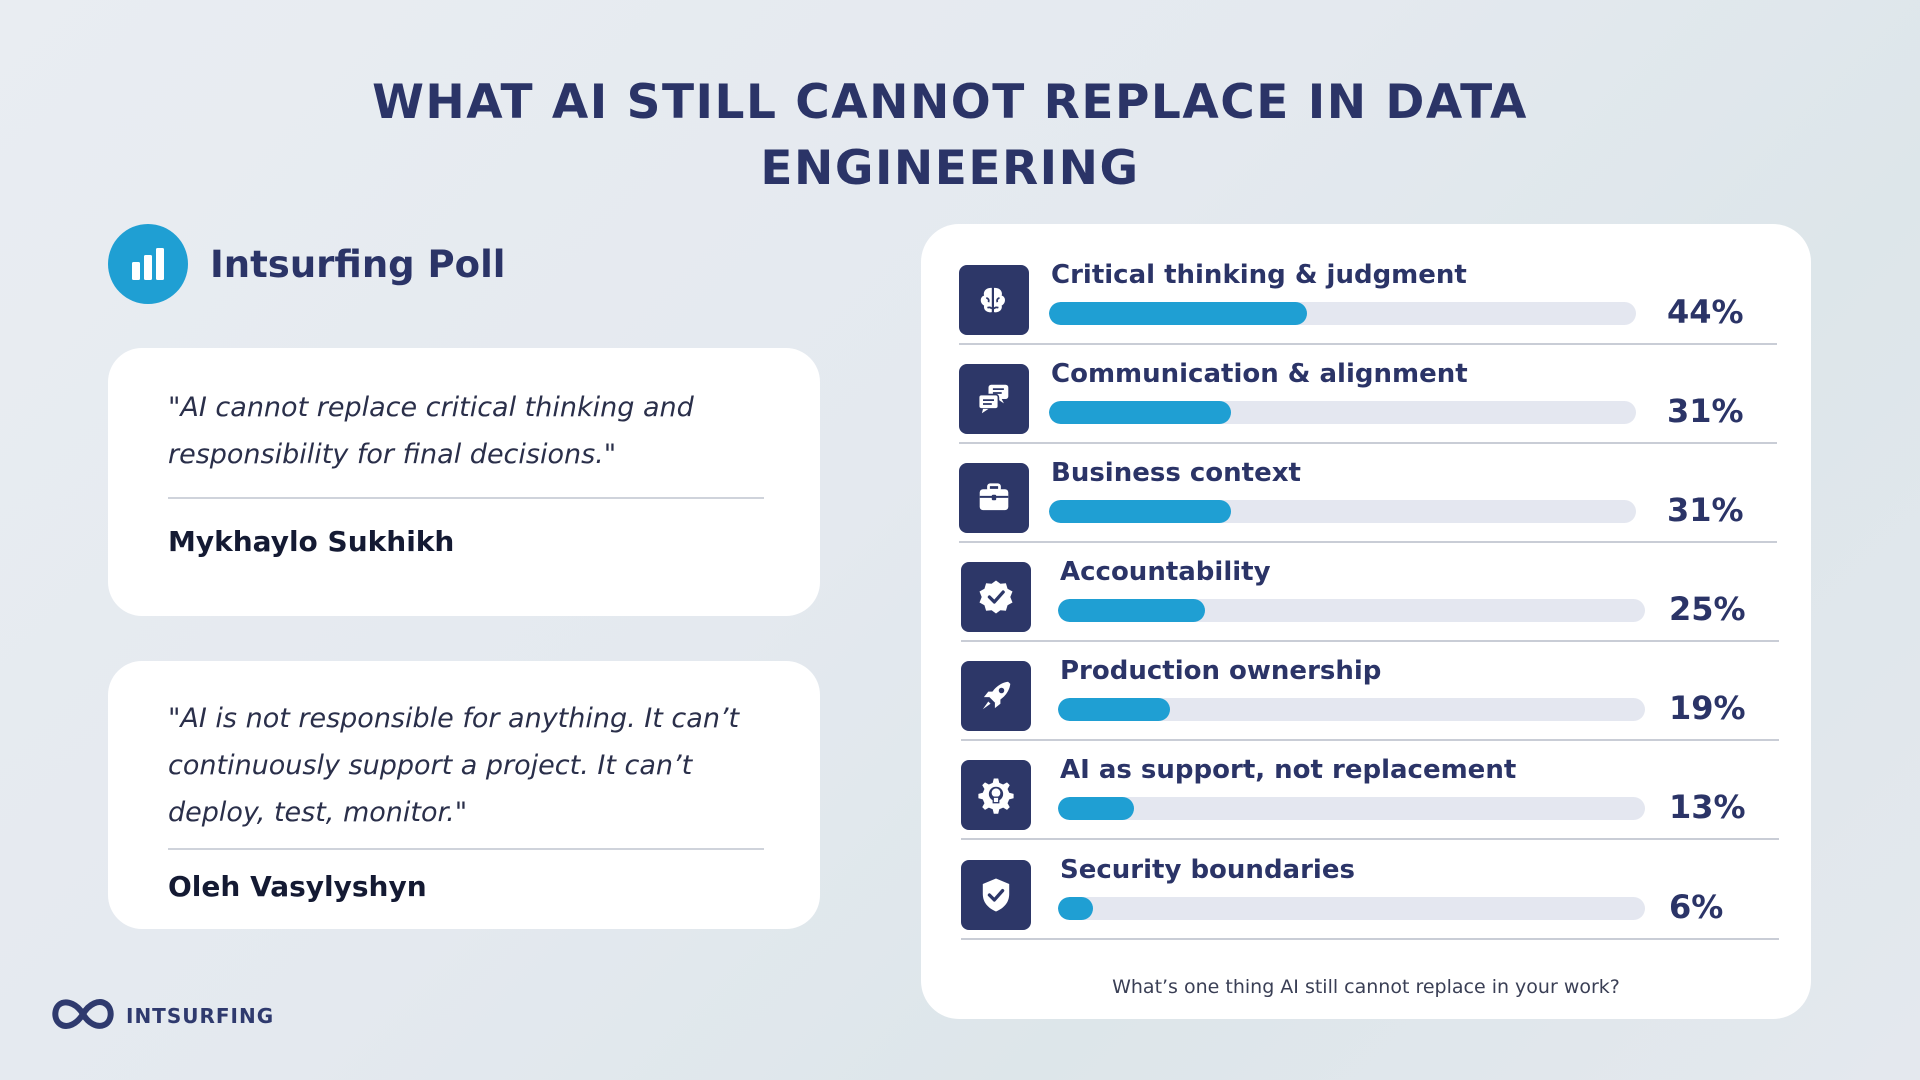 This screenshot has width=1920, height=1080. Describe the element at coordinates (1705, 312) in the screenshot. I see `bar-value-label: 44%` at that location.